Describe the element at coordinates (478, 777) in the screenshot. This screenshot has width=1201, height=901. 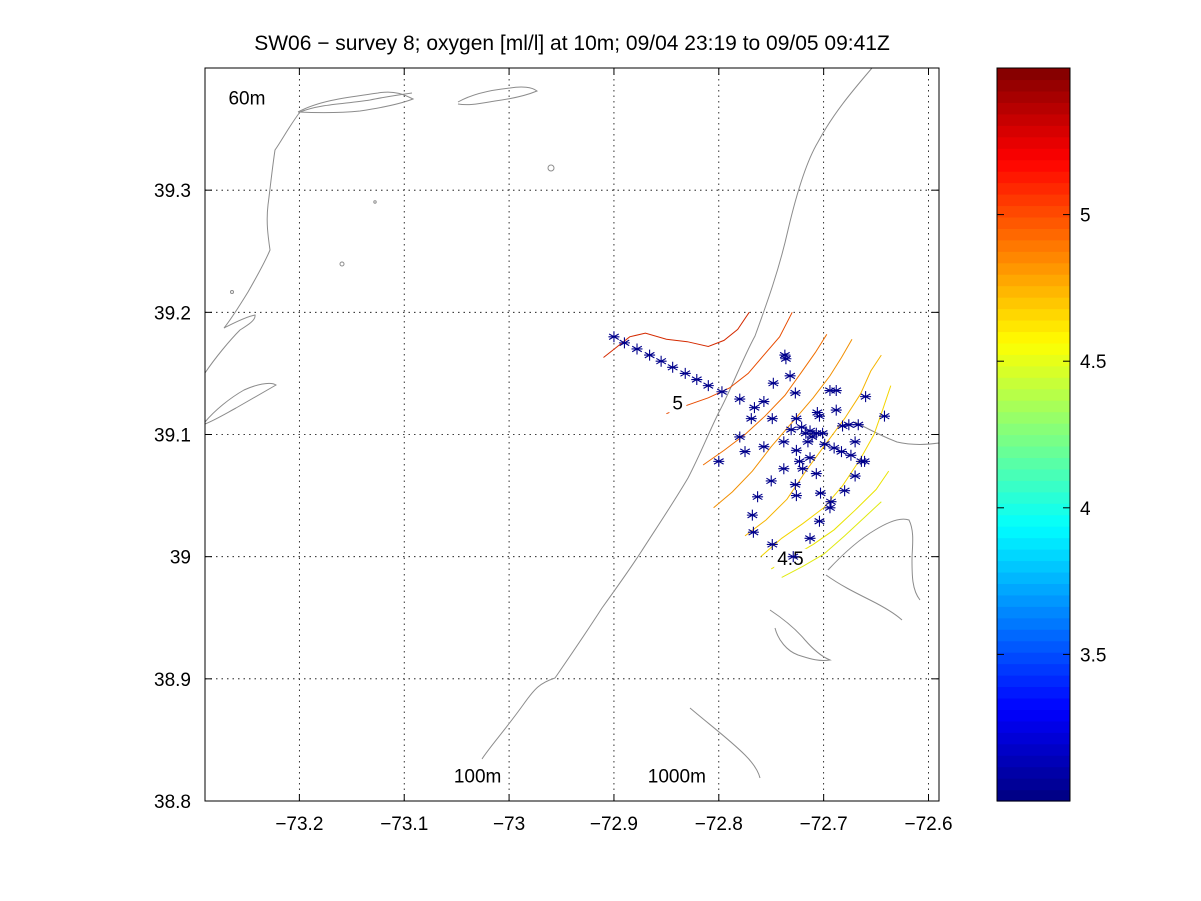
I see `depth-label: 100m` at that location.